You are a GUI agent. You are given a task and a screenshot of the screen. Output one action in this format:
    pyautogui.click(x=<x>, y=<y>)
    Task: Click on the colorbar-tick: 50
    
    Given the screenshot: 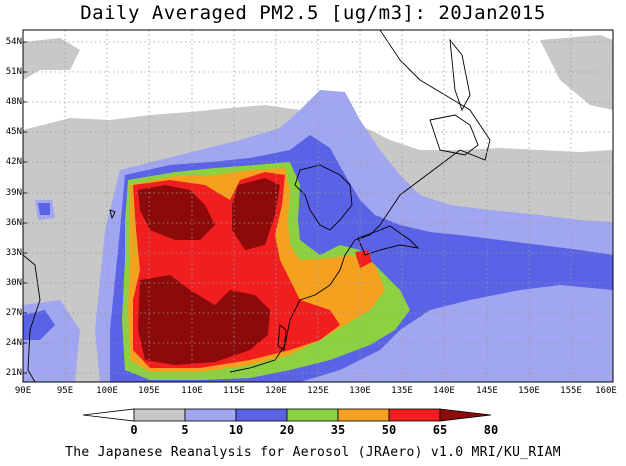 What is the action you would take?
    pyautogui.click(x=389, y=430)
    